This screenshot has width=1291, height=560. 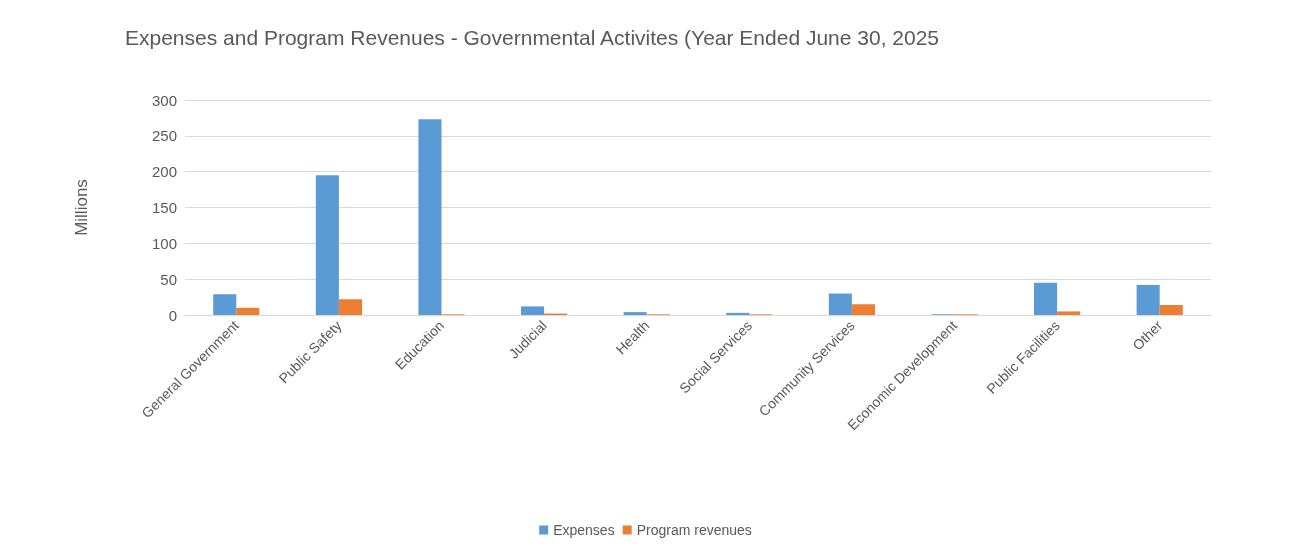 What do you see at coordinates (164, 207) in the screenshot?
I see `y-tick-label: 150` at bounding box center [164, 207].